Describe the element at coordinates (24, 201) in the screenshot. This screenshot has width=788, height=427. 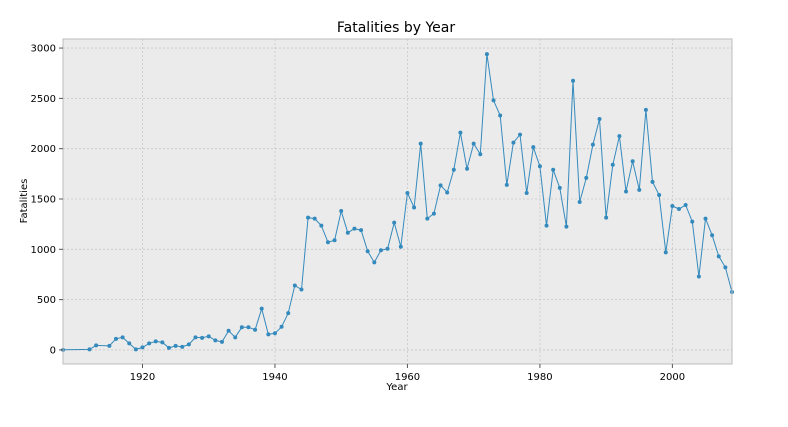
I see `y-axis-label: Fatalities` at that location.